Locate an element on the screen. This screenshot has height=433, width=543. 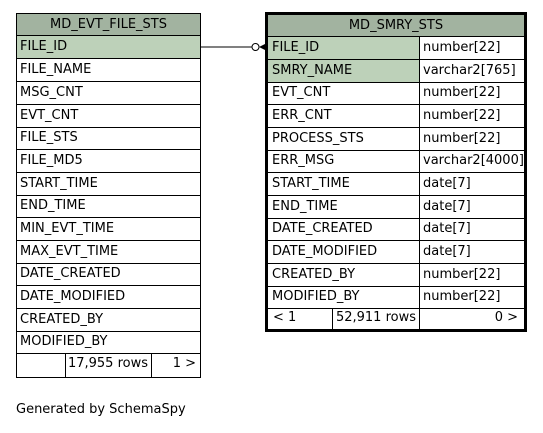
generated-by-credit: Generated by SchemaSpy is located at coordinates (101, 409).